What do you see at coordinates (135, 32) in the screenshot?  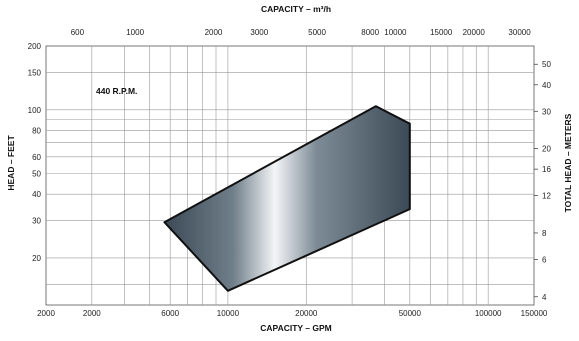 I see `x2-tick-label: 1000` at bounding box center [135, 32].